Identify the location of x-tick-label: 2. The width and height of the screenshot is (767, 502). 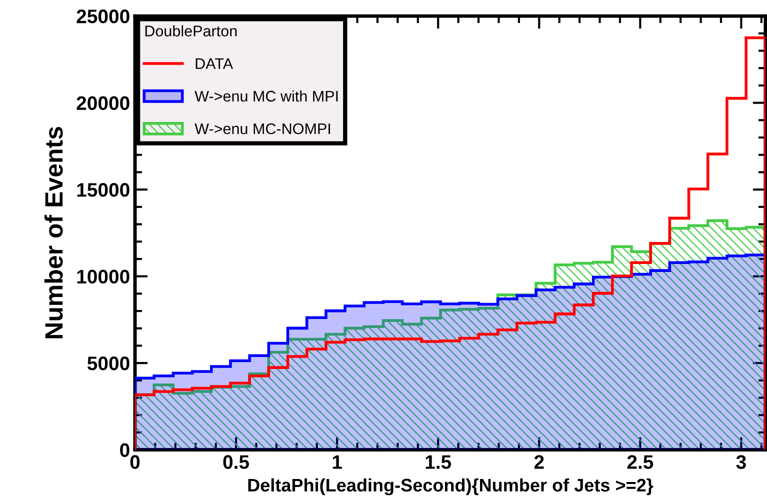
(539, 462).